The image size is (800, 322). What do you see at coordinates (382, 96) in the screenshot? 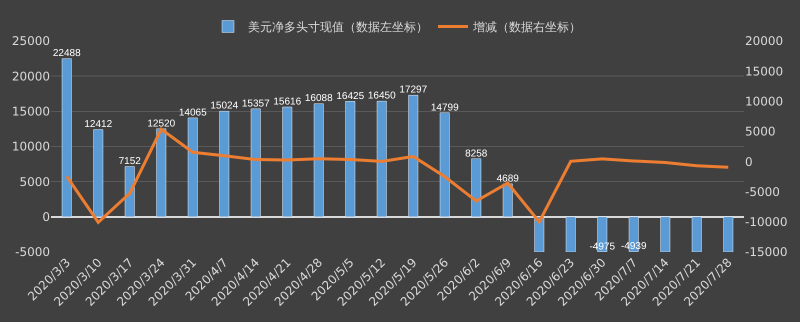
I see `data-label: 16450` at bounding box center [382, 96].